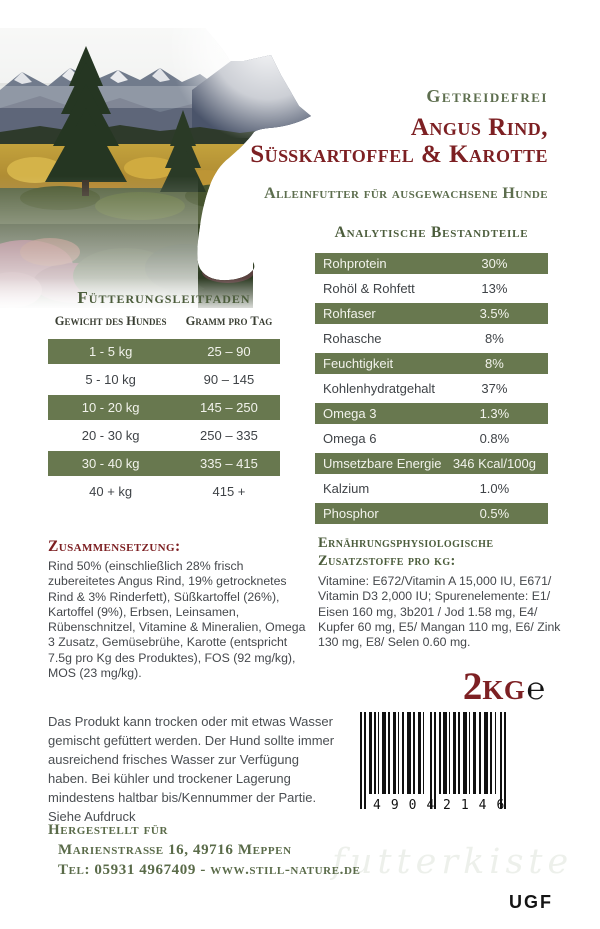 The width and height of the screenshot is (600, 929). Describe the element at coordinates (494, 413) in the screenshot. I see `analysis-value: 1.3%` at that location.